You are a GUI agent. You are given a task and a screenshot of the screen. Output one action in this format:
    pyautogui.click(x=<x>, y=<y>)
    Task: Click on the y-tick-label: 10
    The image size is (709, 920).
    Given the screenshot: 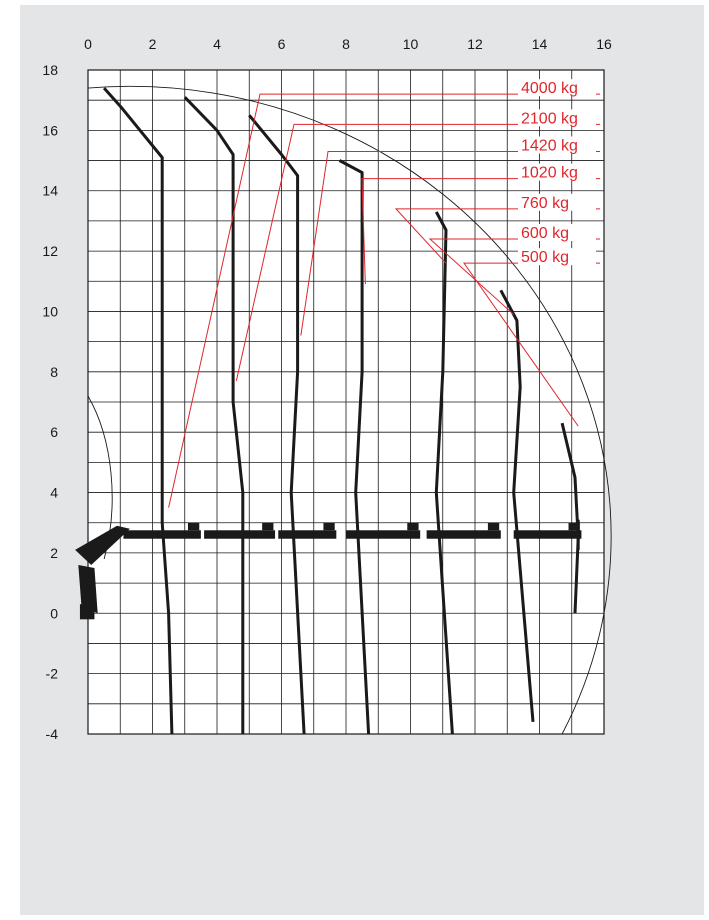 What is the action you would take?
    pyautogui.click(x=50, y=311)
    